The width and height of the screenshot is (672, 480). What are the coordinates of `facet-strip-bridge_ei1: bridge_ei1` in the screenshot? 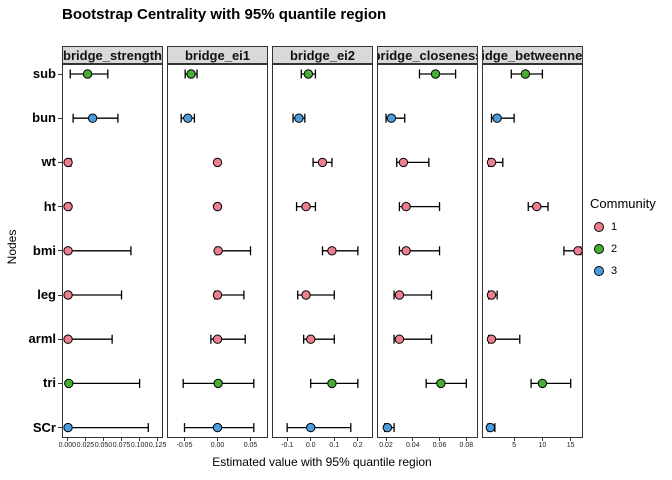 It's located at (217, 55).